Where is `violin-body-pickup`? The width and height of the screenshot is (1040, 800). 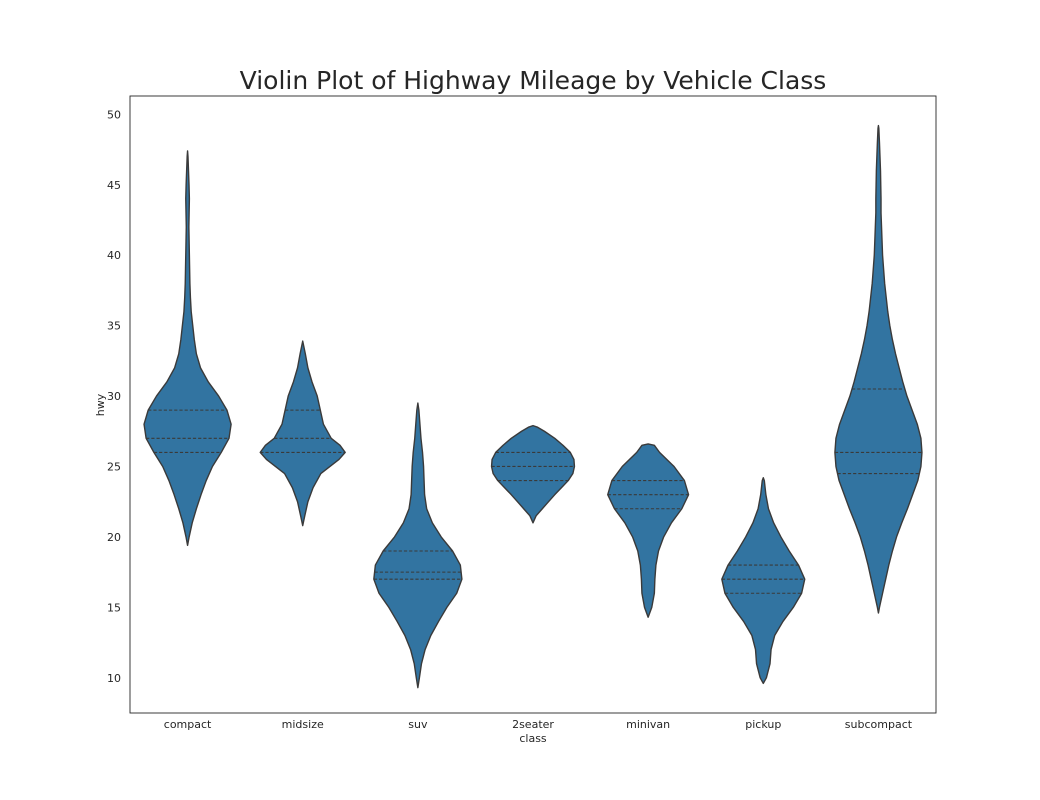
violin-body-pickup is located at coordinates (763, 581).